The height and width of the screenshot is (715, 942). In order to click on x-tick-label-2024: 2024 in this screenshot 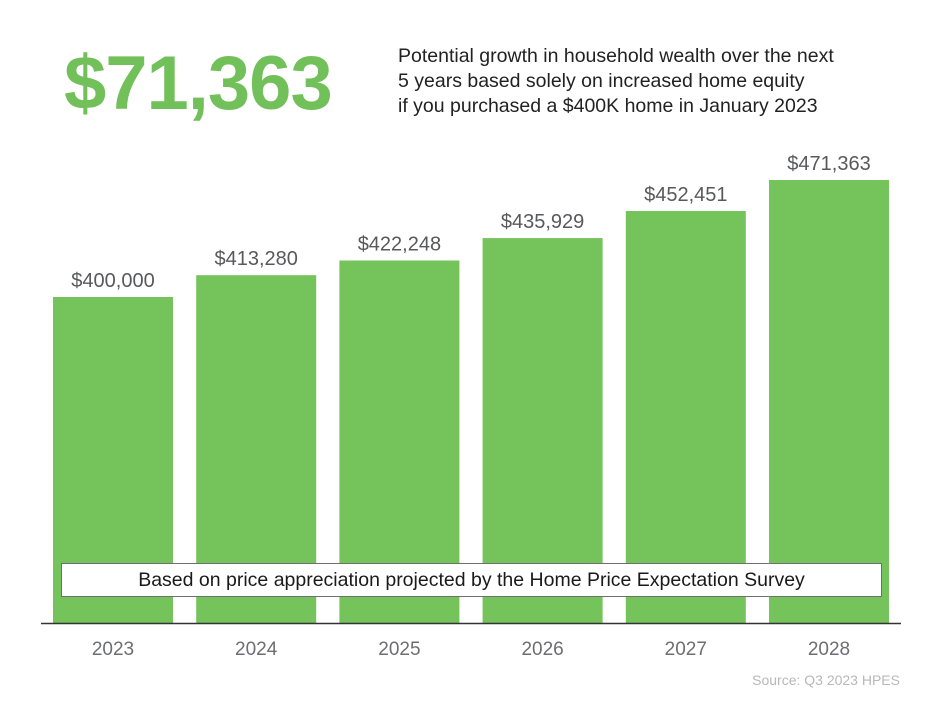, I will do `click(256, 649)`.